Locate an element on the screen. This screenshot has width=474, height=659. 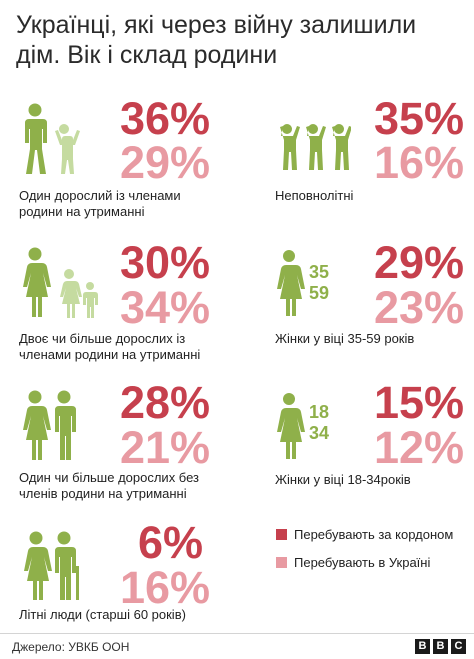
percent-abroad: 36% is located at coordinates (165, 118).